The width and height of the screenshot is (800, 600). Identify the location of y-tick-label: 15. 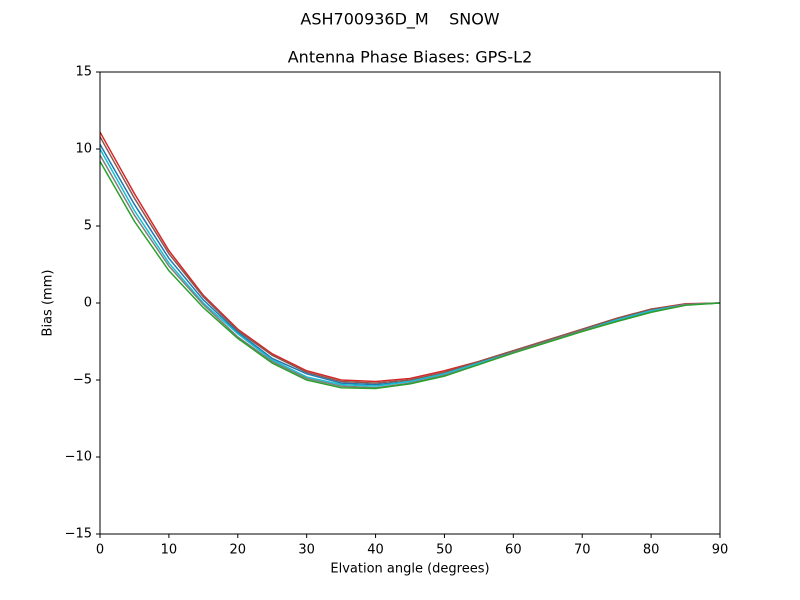
(83, 72).